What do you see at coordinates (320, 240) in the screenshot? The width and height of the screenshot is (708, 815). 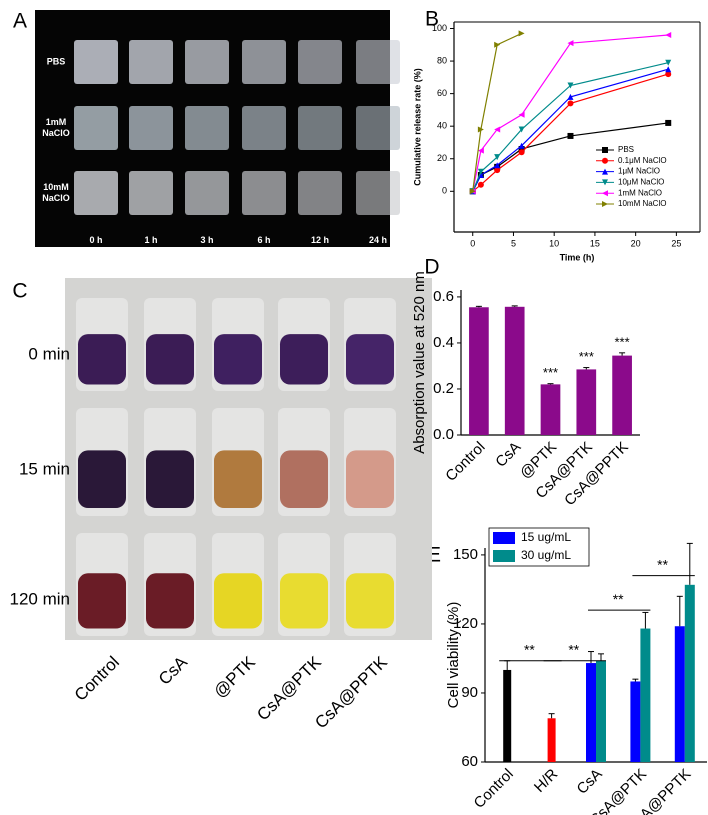 I see `column-label: 12 h` at bounding box center [320, 240].